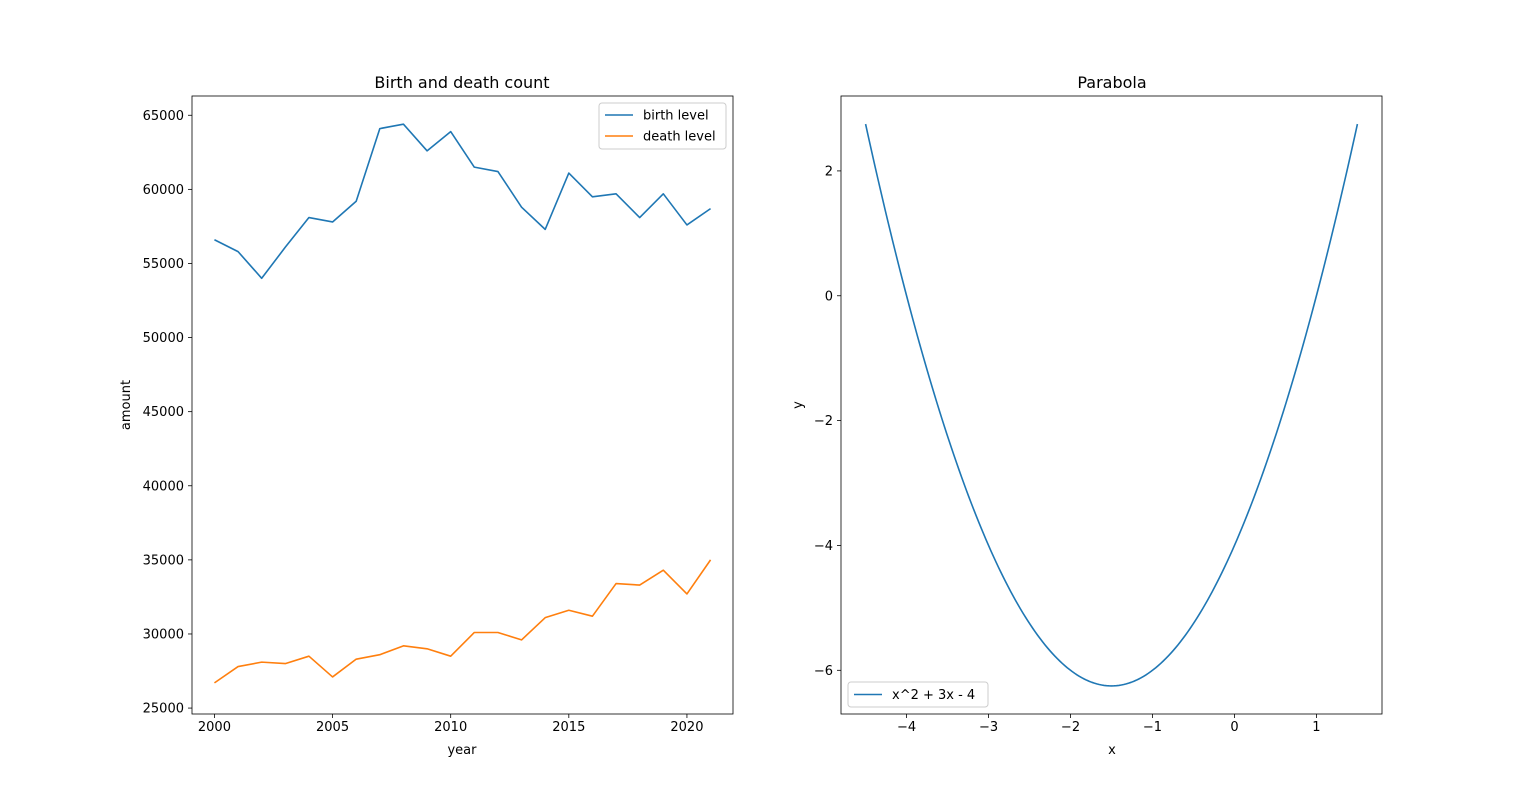  What do you see at coordinates (1152, 727) in the screenshot?
I see `x-tick-label: −1` at bounding box center [1152, 727].